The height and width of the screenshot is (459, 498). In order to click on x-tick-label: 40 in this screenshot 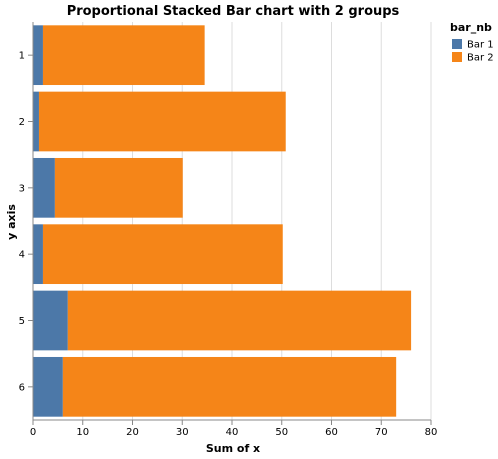, I will do `click(232, 432)`.